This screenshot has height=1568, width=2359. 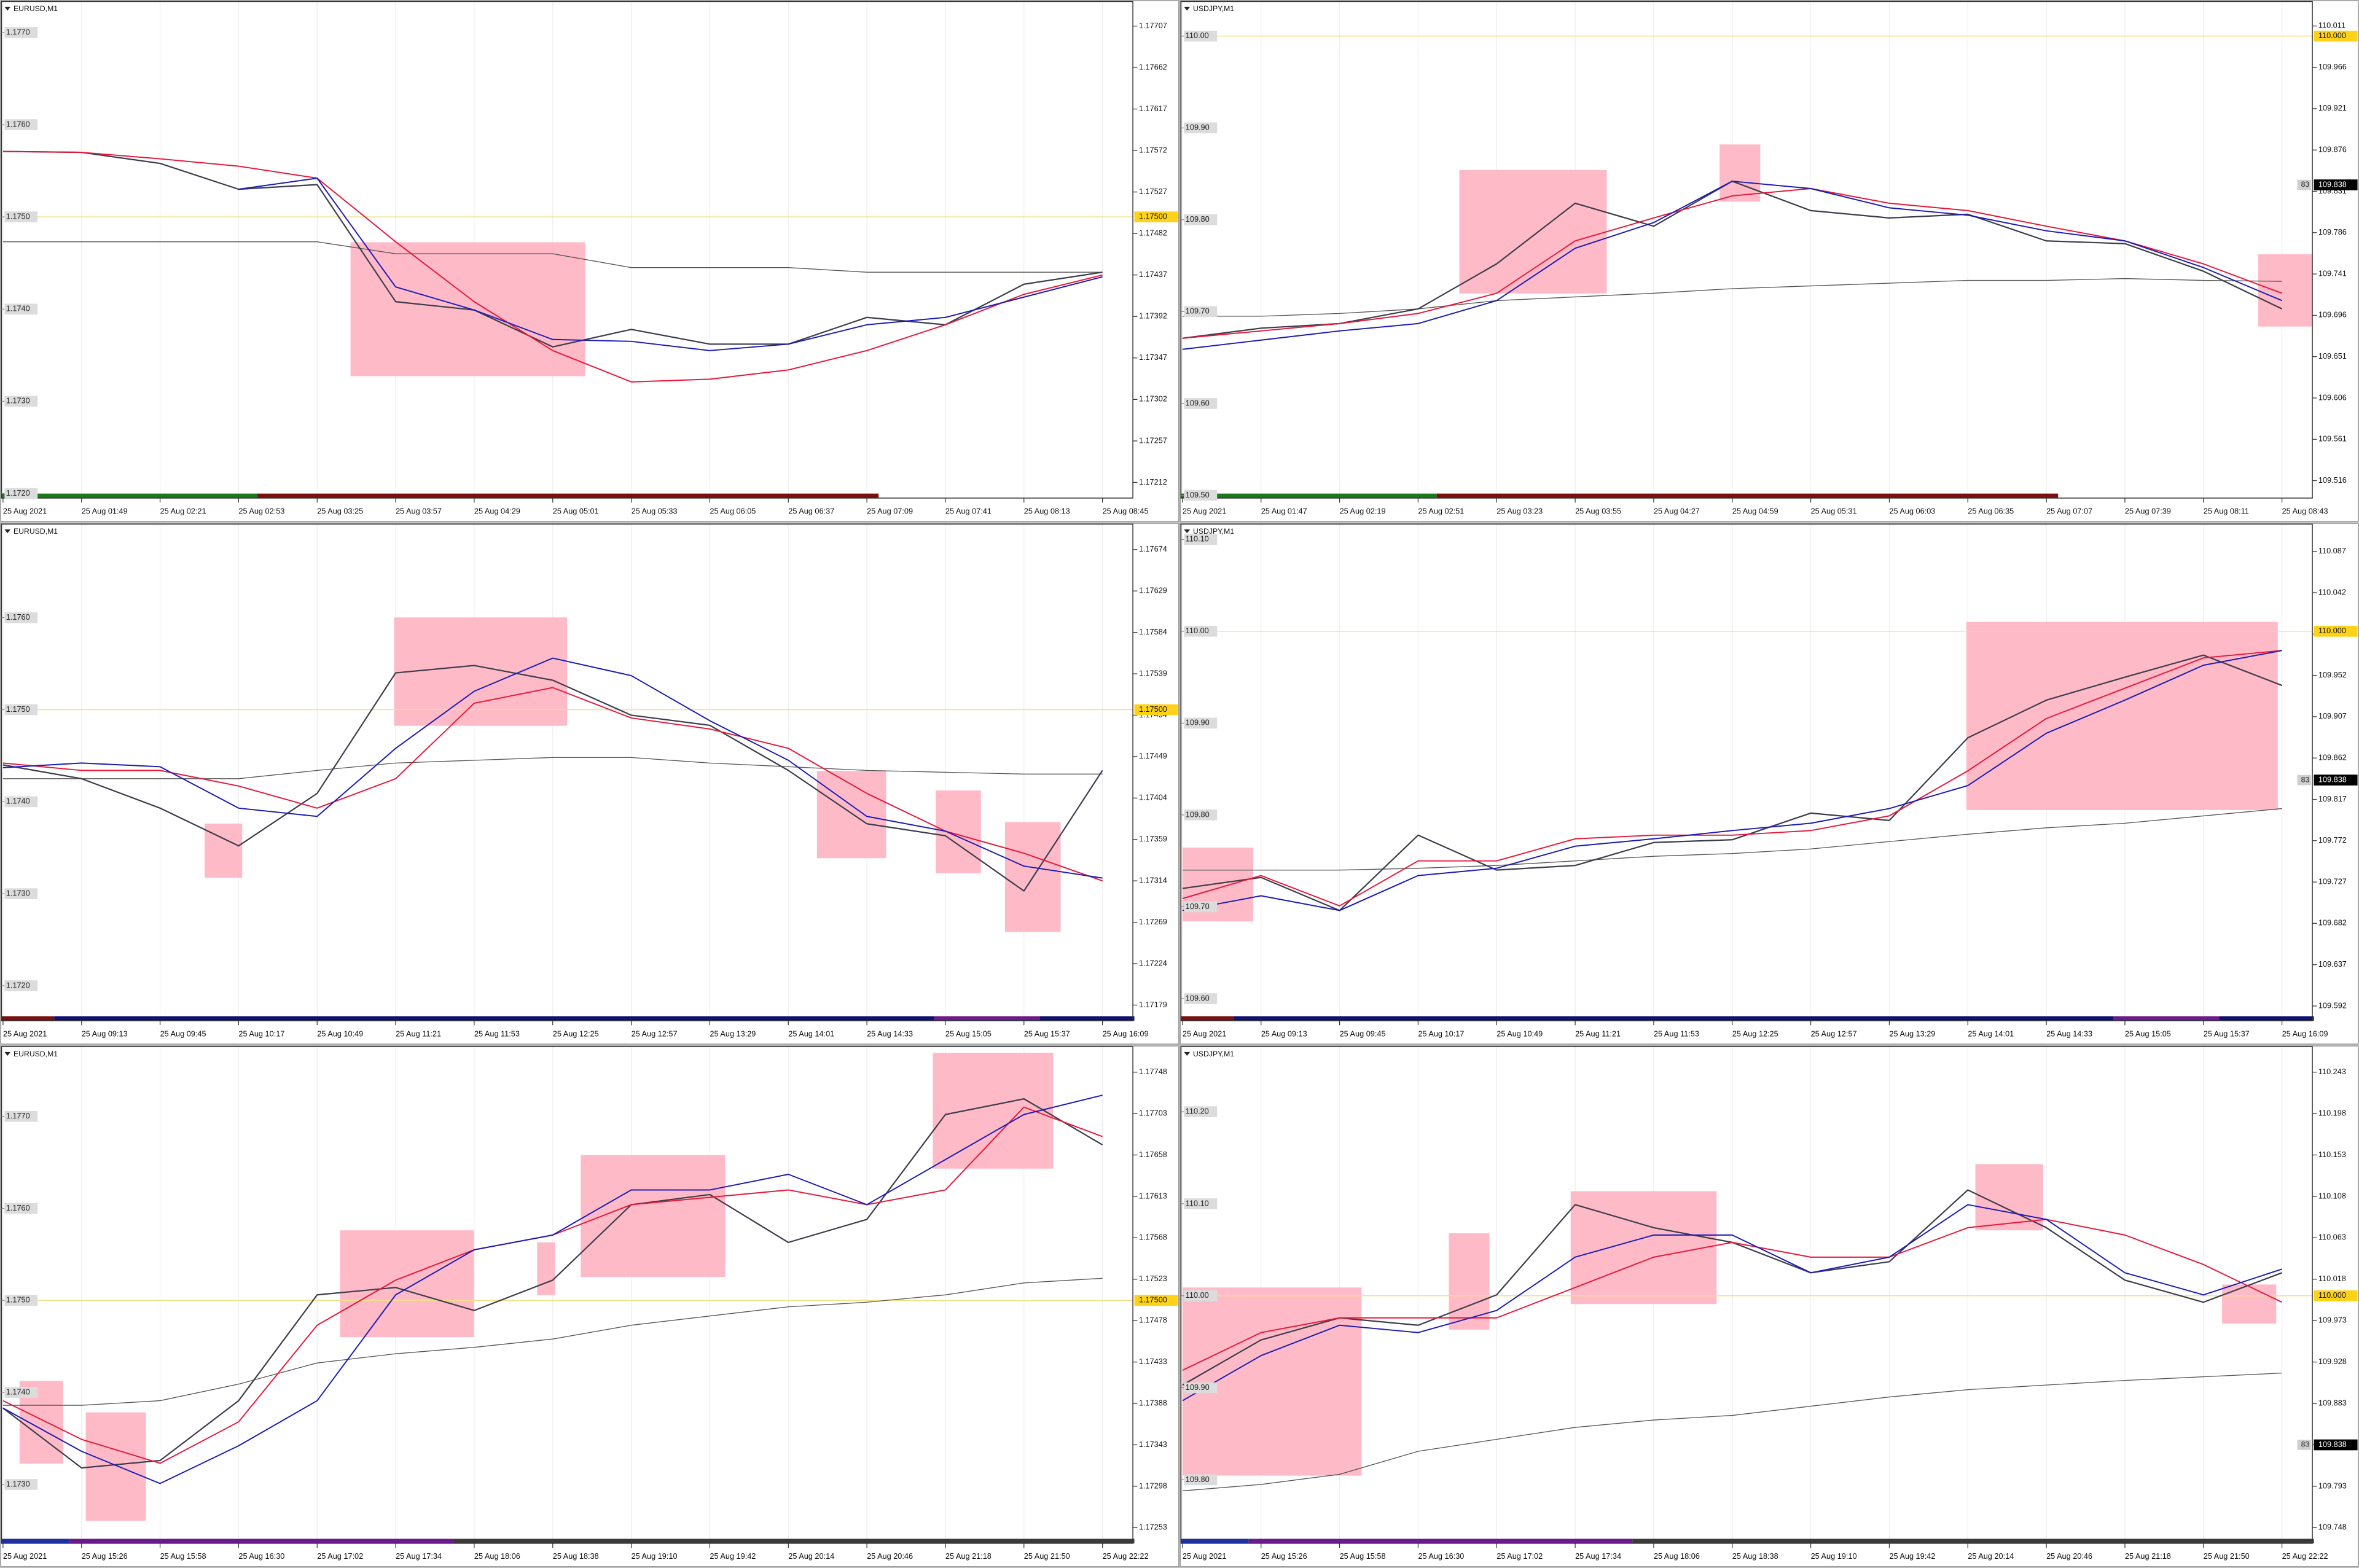 What do you see at coordinates (2227, 1556) in the screenshot?
I see `x-tick-label: 25 Aug 21:50` at bounding box center [2227, 1556].